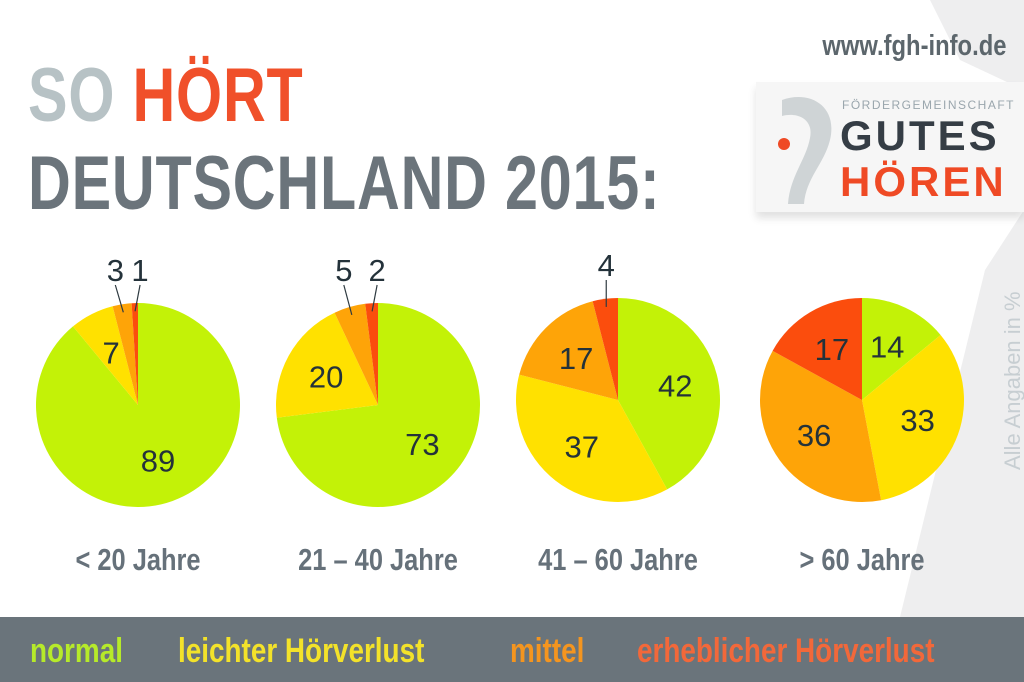  What do you see at coordinates (111, 352) in the screenshot?
I see `pie-1-value-label-leicht: 7` at bounding box center [111, 352].